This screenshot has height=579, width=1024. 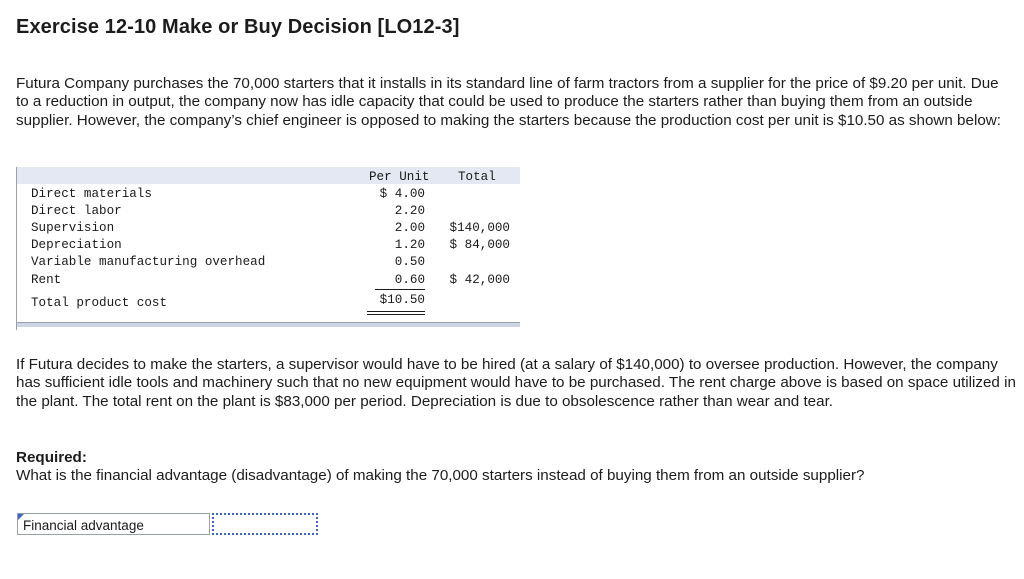 What do you see at coordinates (268, 324) in the screenshot?
I see `cost-table-footer` at bounding box center [268, 324].